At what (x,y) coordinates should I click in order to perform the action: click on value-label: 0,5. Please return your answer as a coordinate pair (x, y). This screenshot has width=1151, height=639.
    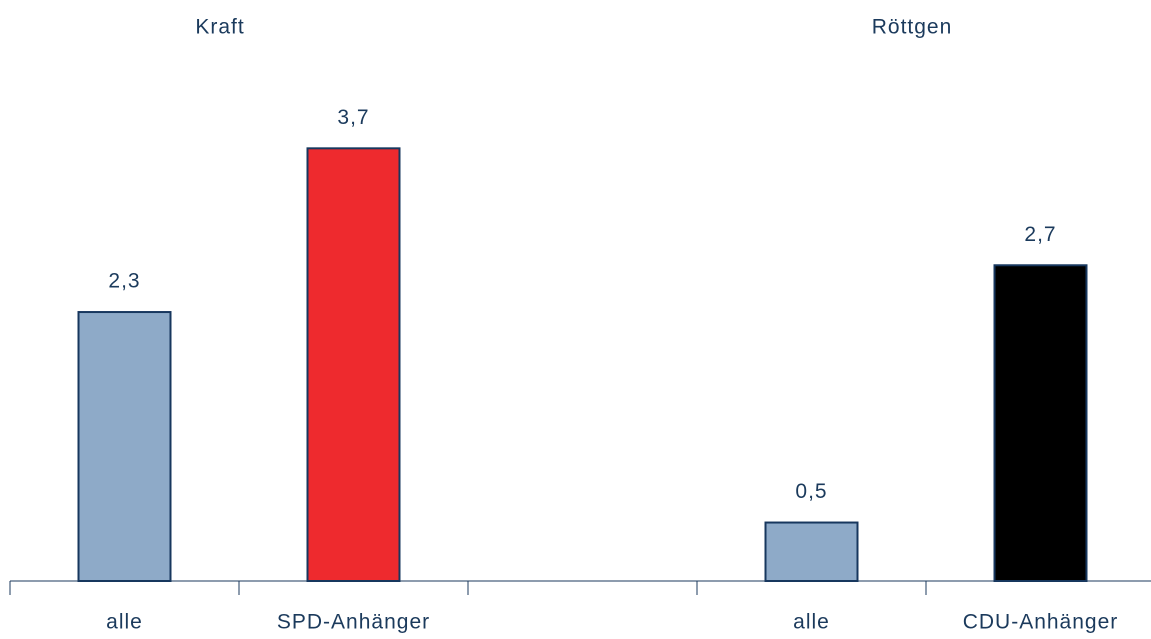
    Looking at the image, I should click on (811, 491).